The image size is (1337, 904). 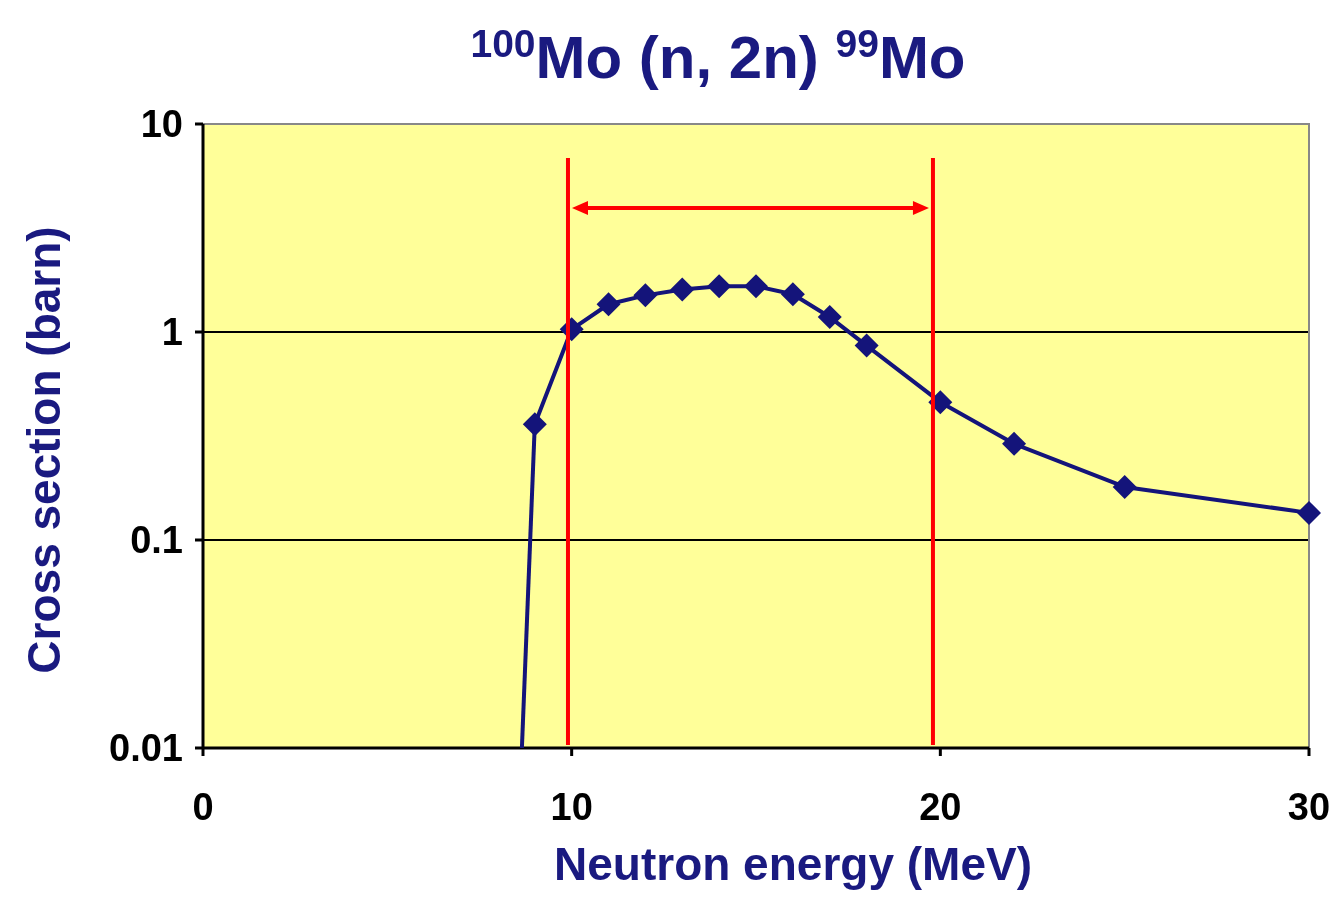 I want to click on chart-title: $^{100}$Mo (n, 2n) $^{99}$Mo, so click(x=718, y=56).